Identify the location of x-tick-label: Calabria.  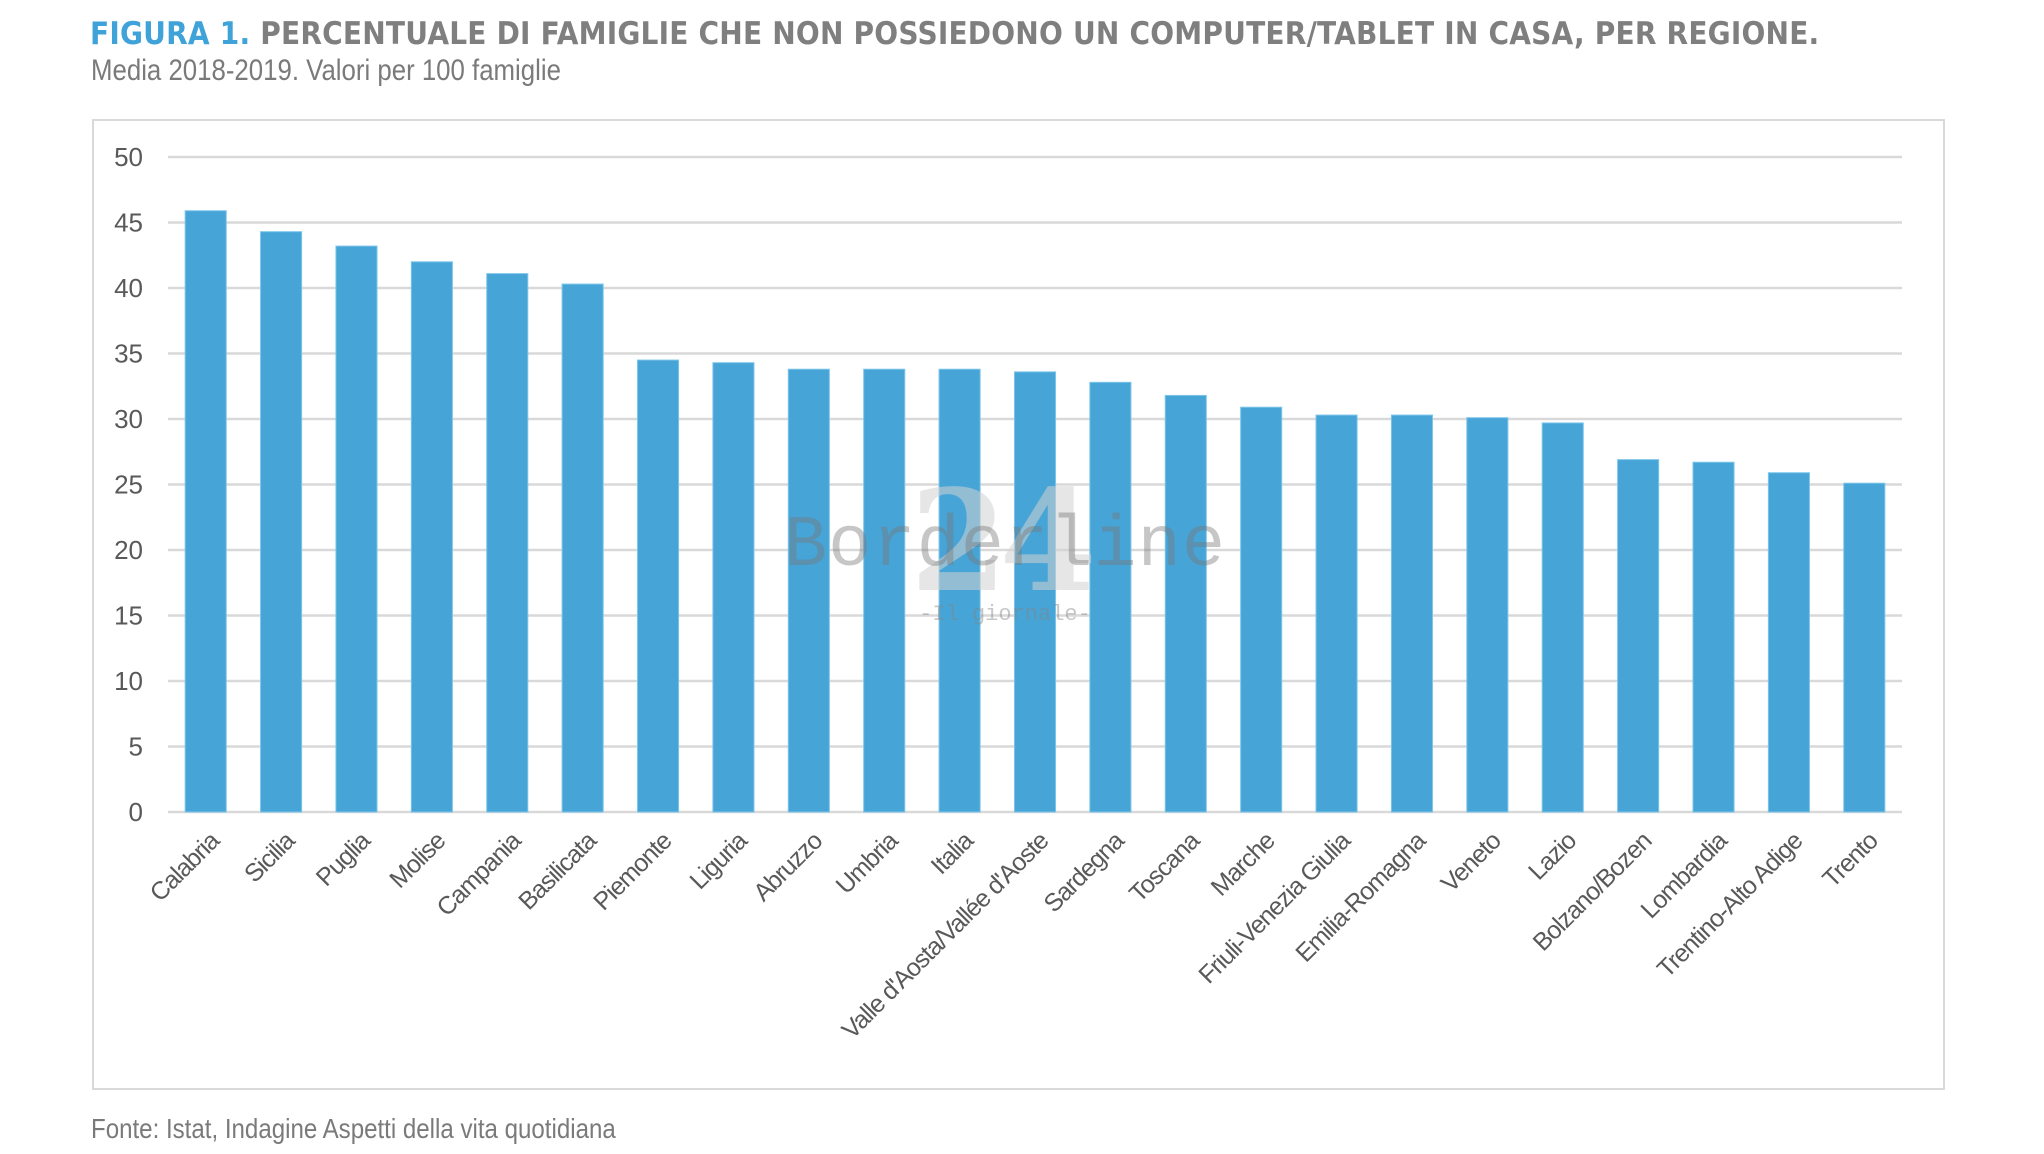
(185, 866).